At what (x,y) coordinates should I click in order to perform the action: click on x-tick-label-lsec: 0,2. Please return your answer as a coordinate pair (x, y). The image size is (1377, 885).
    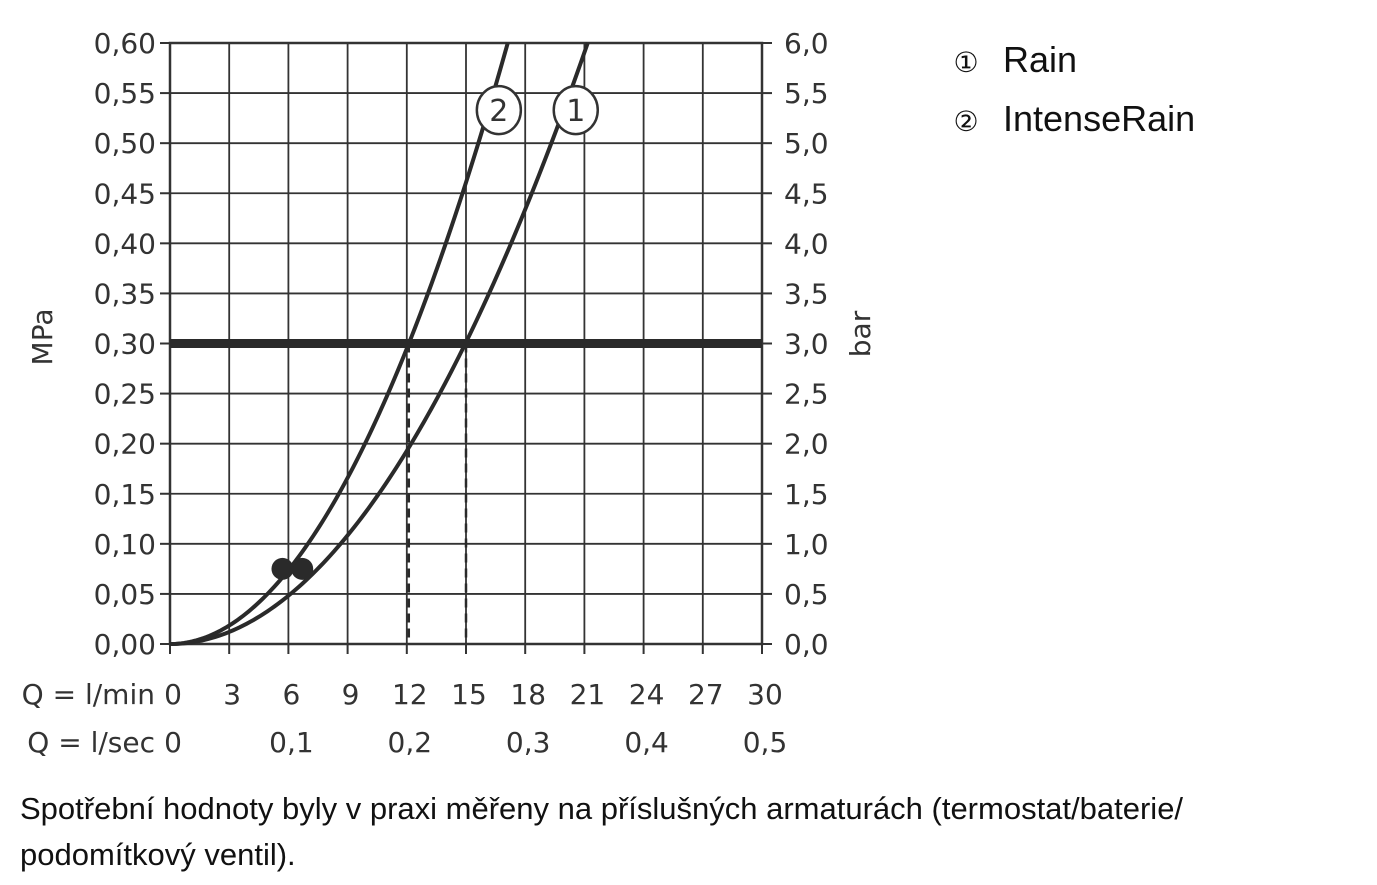
    Looking at the image, I should click on (410, 742).